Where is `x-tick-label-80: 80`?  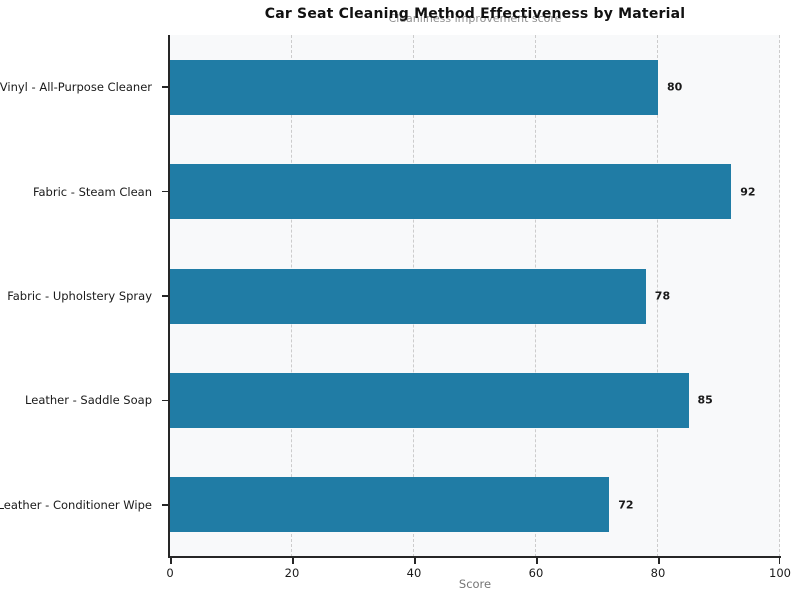 x-tick-label-80: 80 is located at coordinates (658, 573).